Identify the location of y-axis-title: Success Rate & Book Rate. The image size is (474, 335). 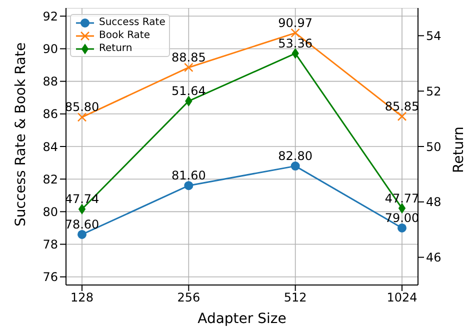
(20, 134).